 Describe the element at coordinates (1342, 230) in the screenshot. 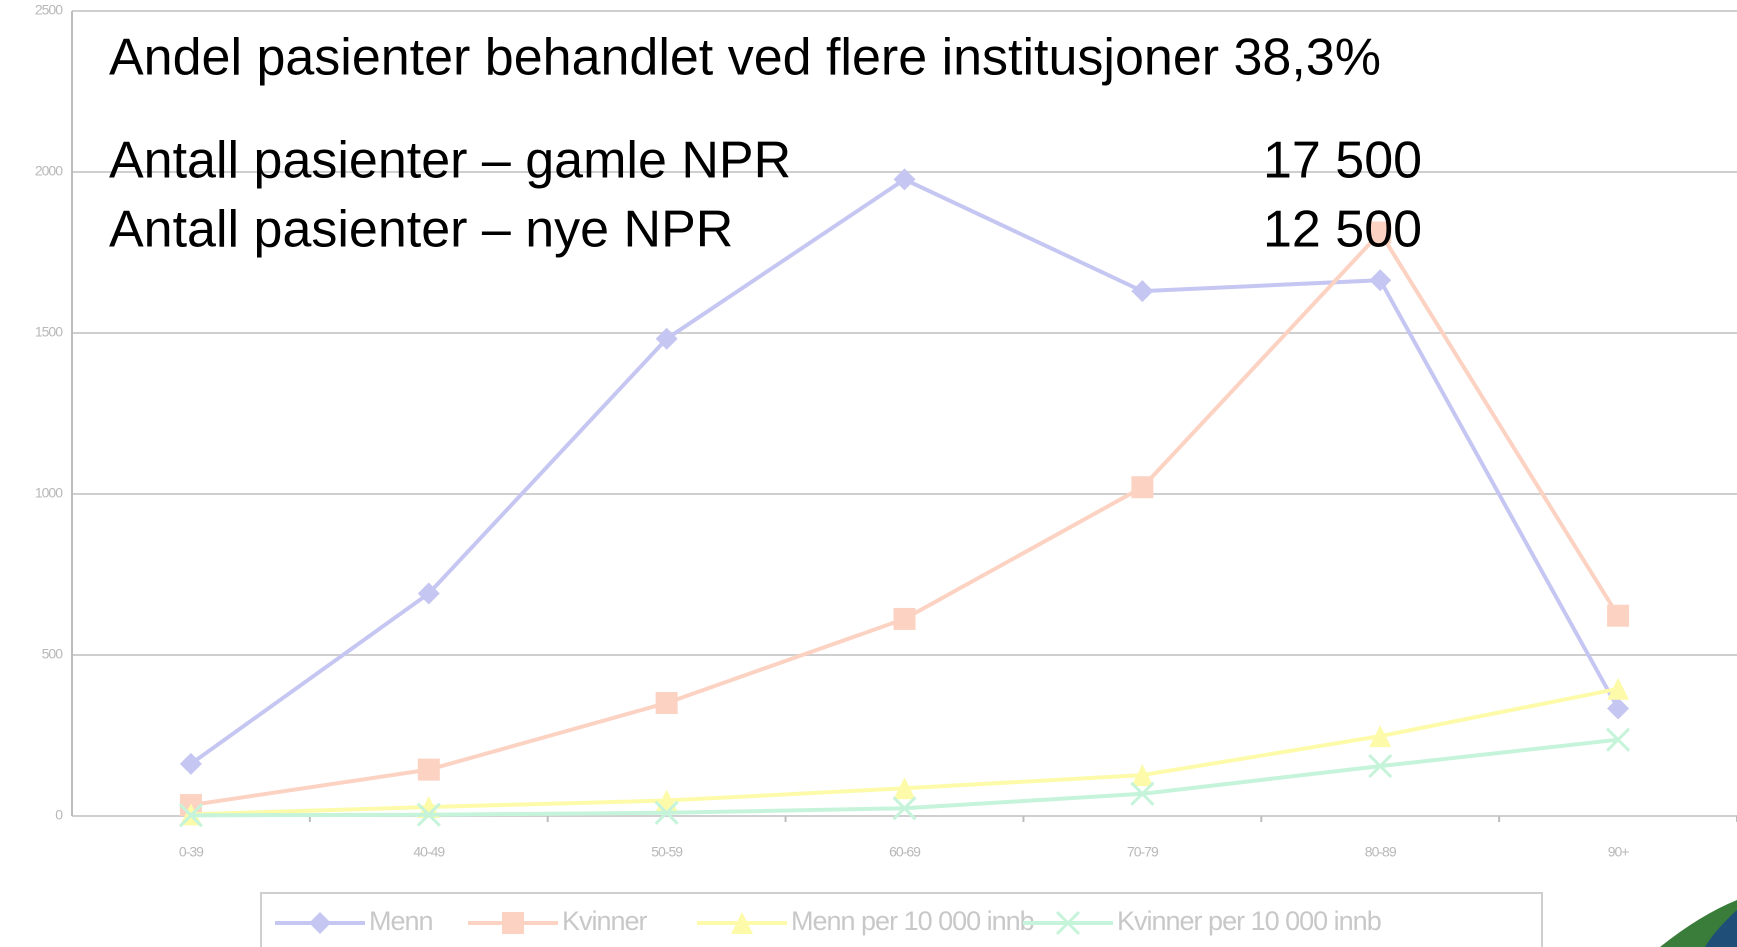

I see `annotation-value: 12 500` at that location.